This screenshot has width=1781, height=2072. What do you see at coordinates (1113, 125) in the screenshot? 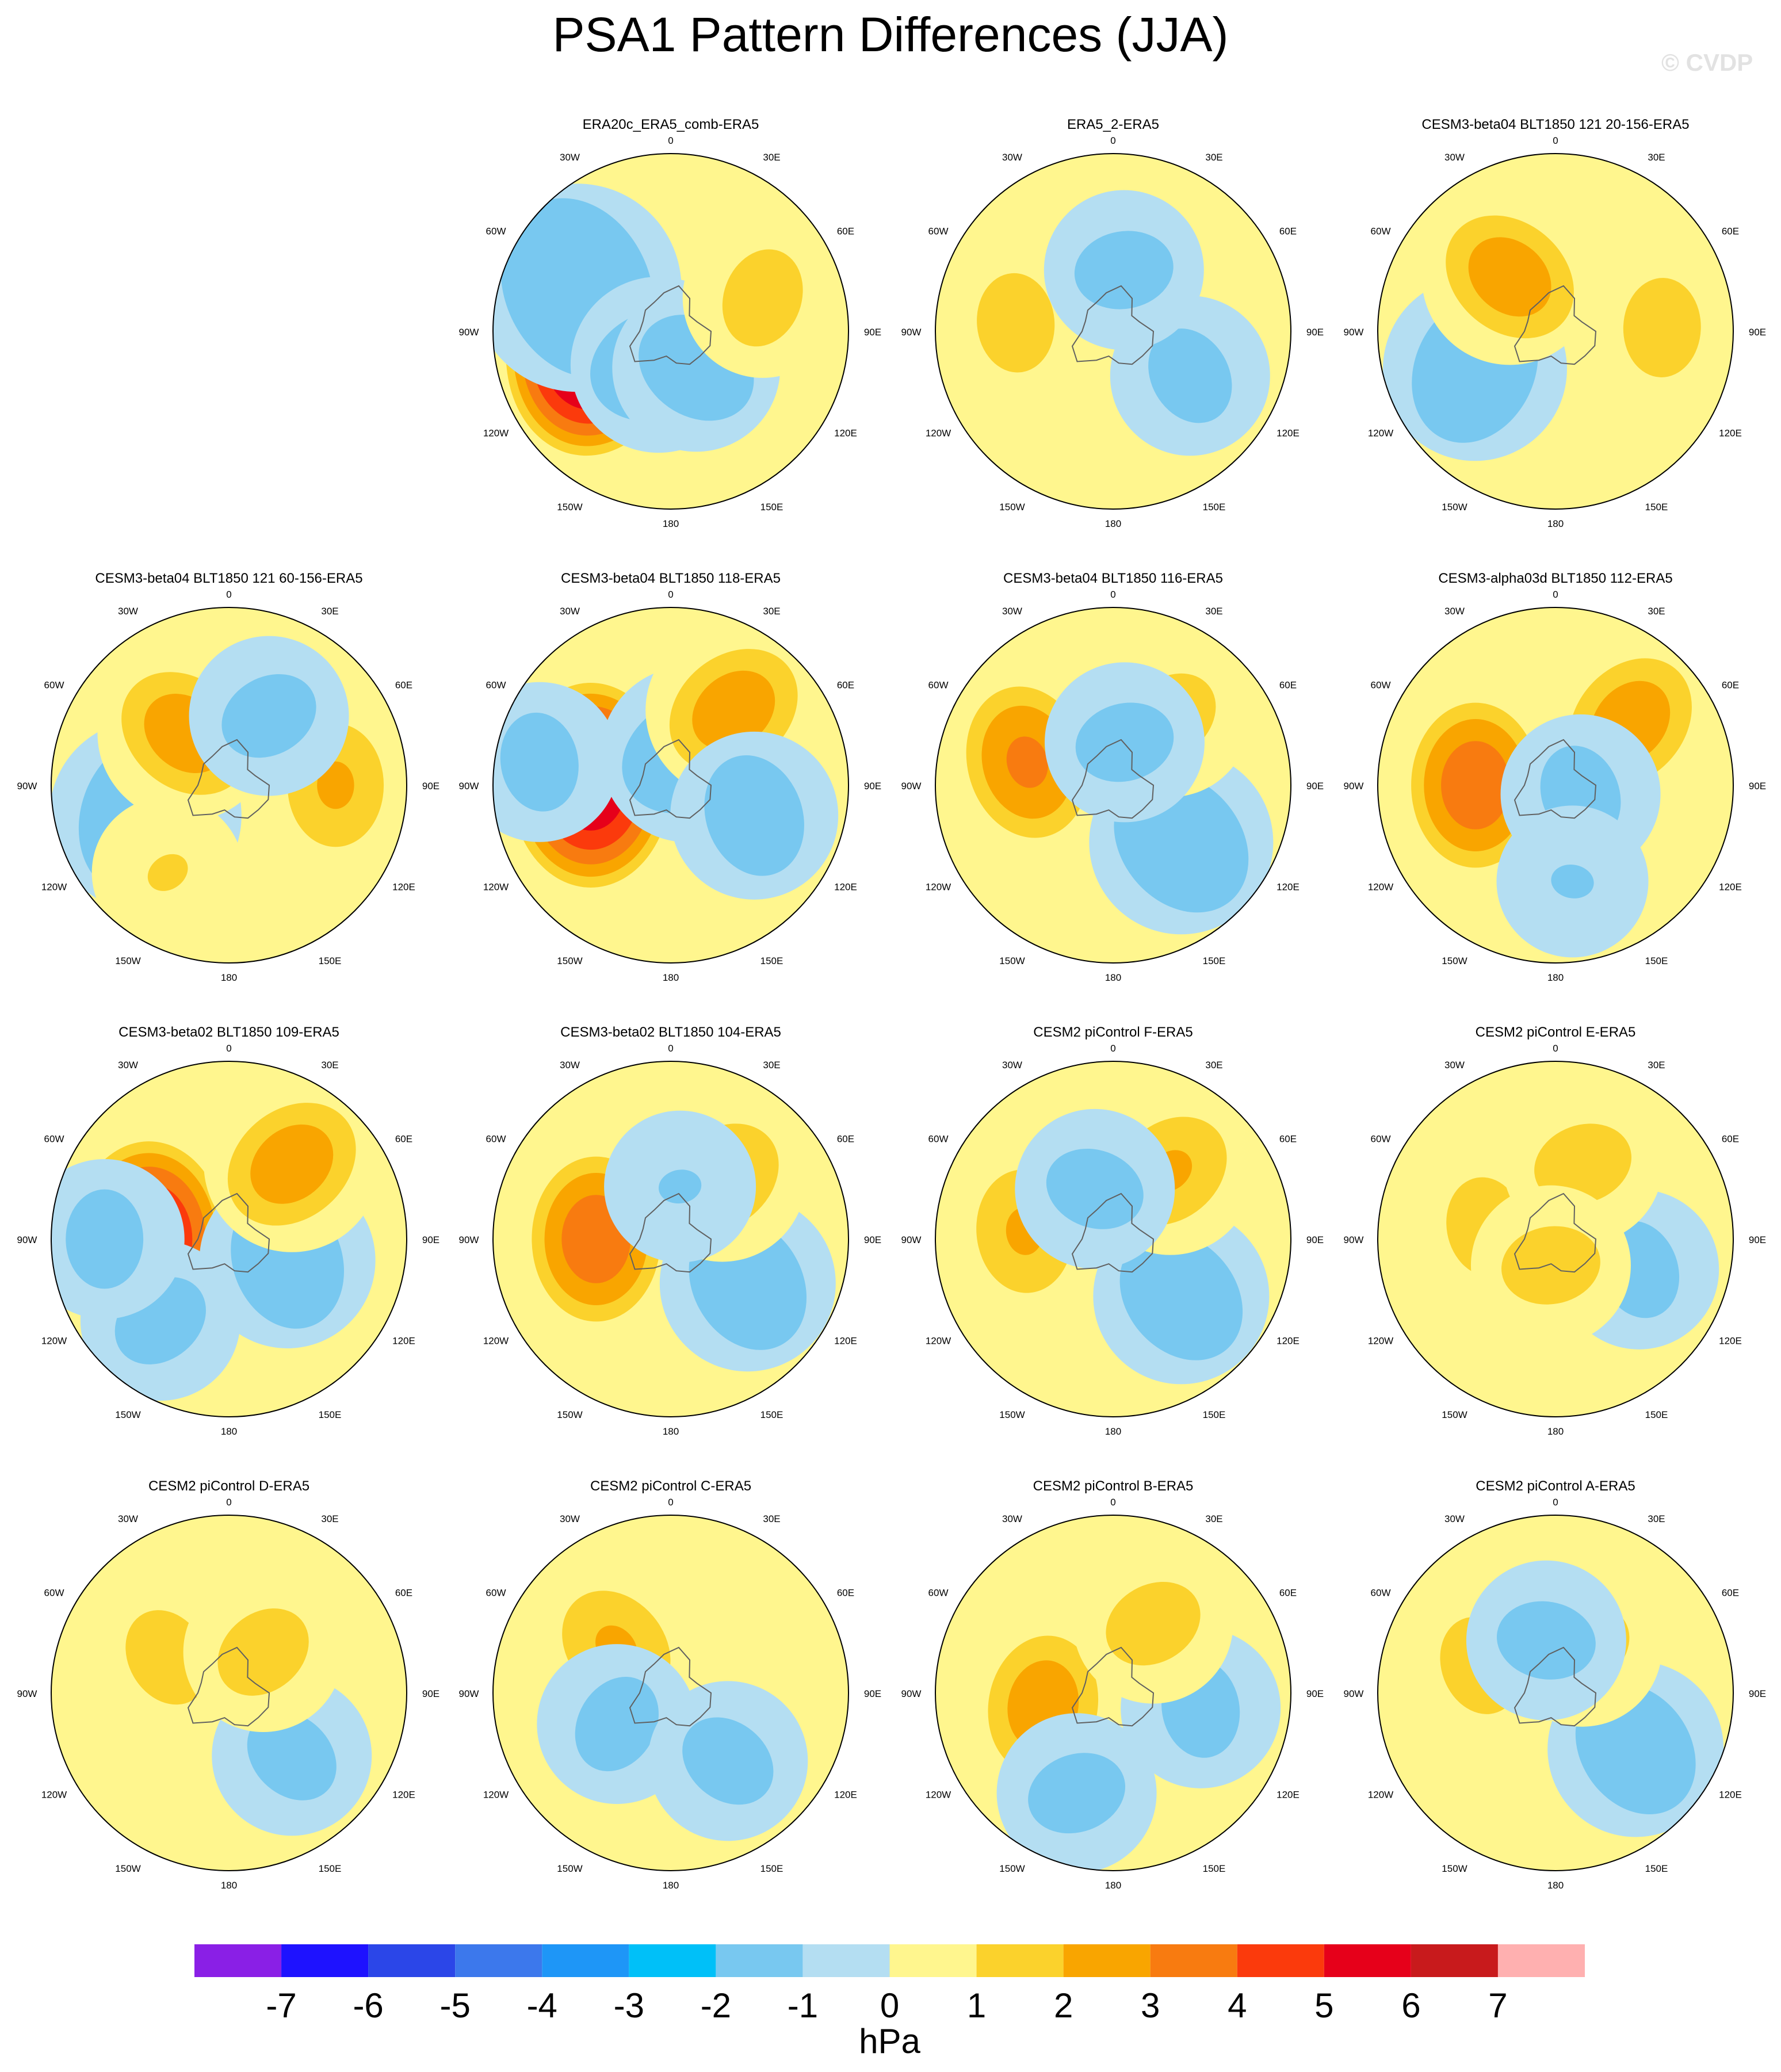
I see `panel-title: ERA5_2-ERA5` at bounding box center [1113, 125].